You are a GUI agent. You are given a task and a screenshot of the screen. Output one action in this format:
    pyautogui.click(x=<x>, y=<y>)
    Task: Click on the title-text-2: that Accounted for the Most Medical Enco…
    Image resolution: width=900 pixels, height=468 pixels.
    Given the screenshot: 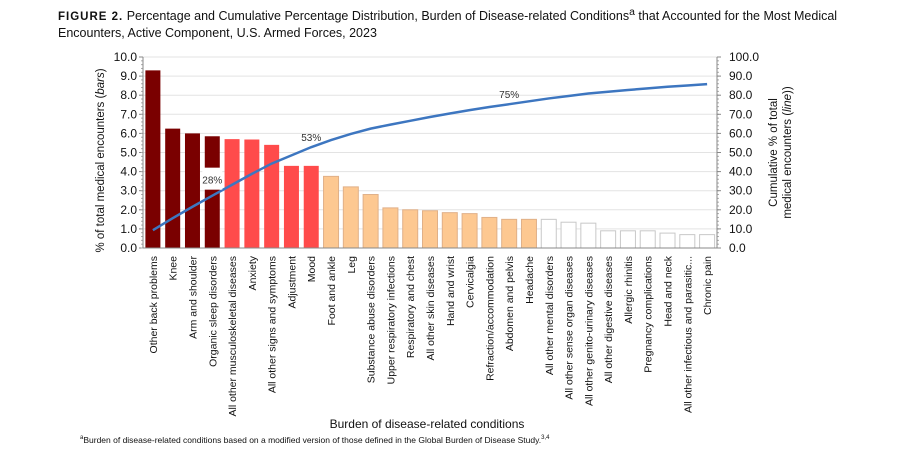 What is the action you would take?
    pyautogui.click(x=448, y=25)
    